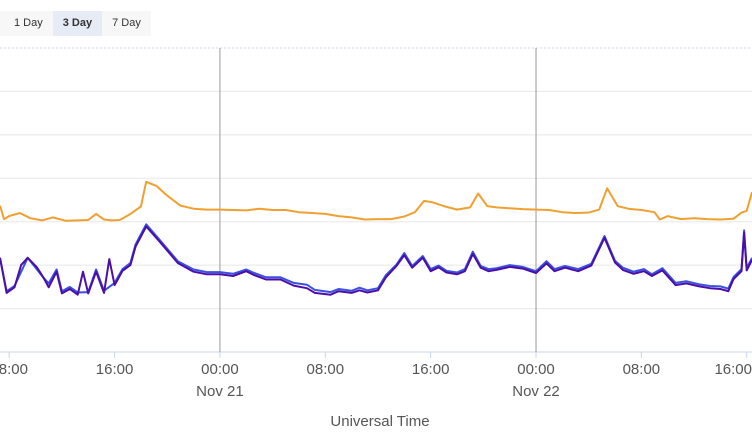  I want to click on x-tick-date-label: Nov 22, so click(536, 391).